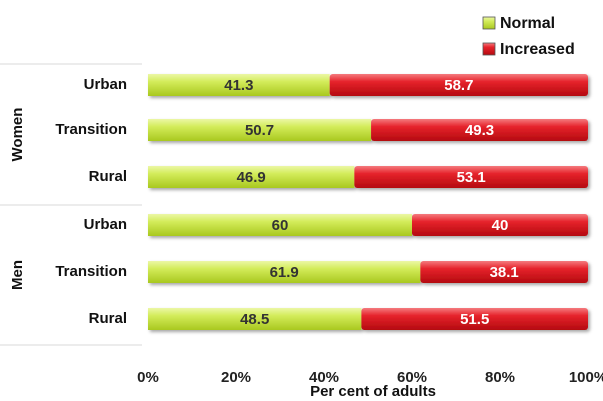 The image size is (603, 401). I want to click on bar-normal-men-rural, so click(255, 319).